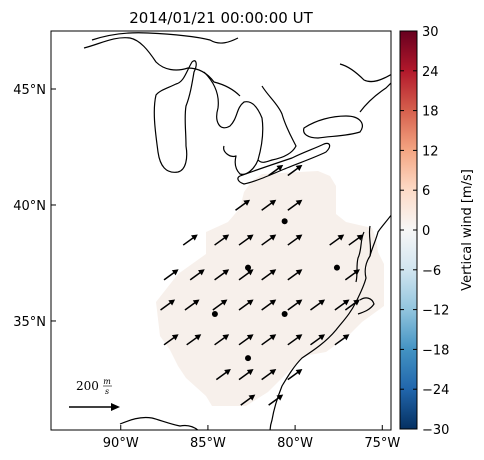 Image resolution: width=484 pixels, height=460 pixels. I want to click on lon-tick-label: 85°W, so click(208, 443).